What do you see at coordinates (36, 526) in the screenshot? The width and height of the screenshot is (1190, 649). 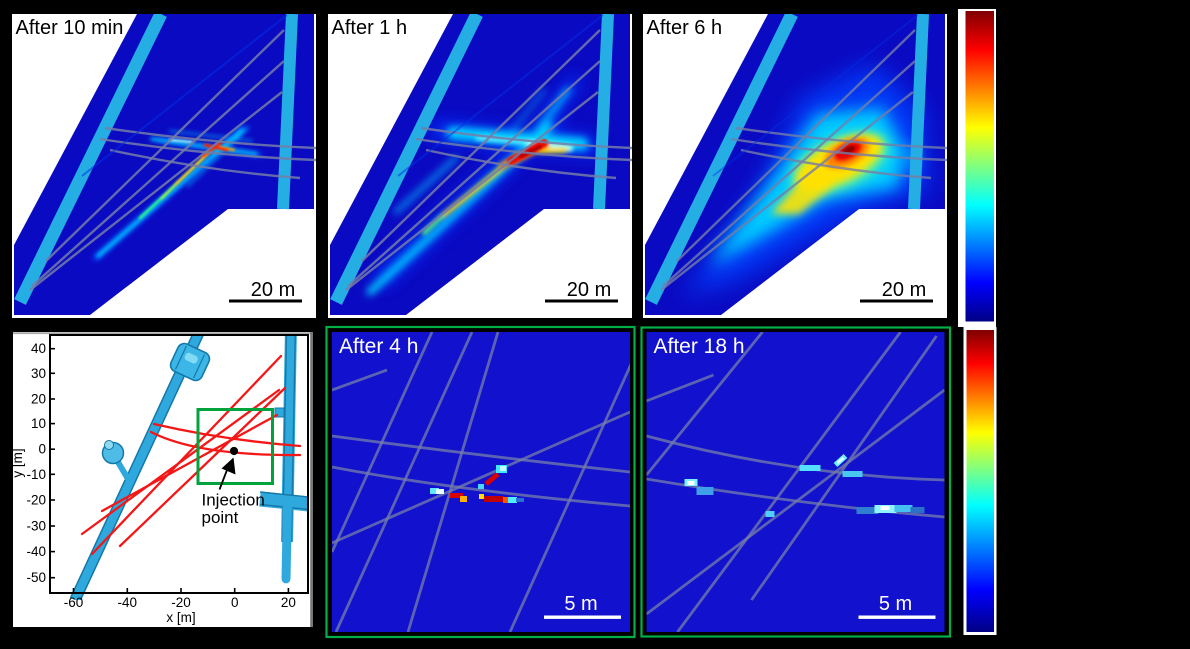 I see `svg-text: -30` at bounding box center [36, 526].